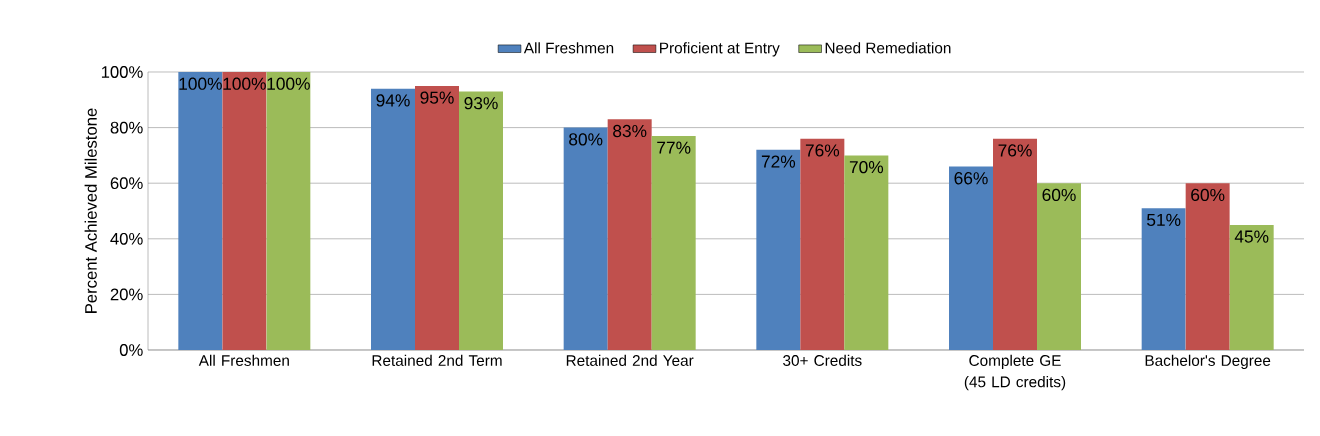 Image resolution: width=1320 pixels, height=436 pixels. I want to click on x-tick-label: Retained 2nd Year, so click(630, 360).